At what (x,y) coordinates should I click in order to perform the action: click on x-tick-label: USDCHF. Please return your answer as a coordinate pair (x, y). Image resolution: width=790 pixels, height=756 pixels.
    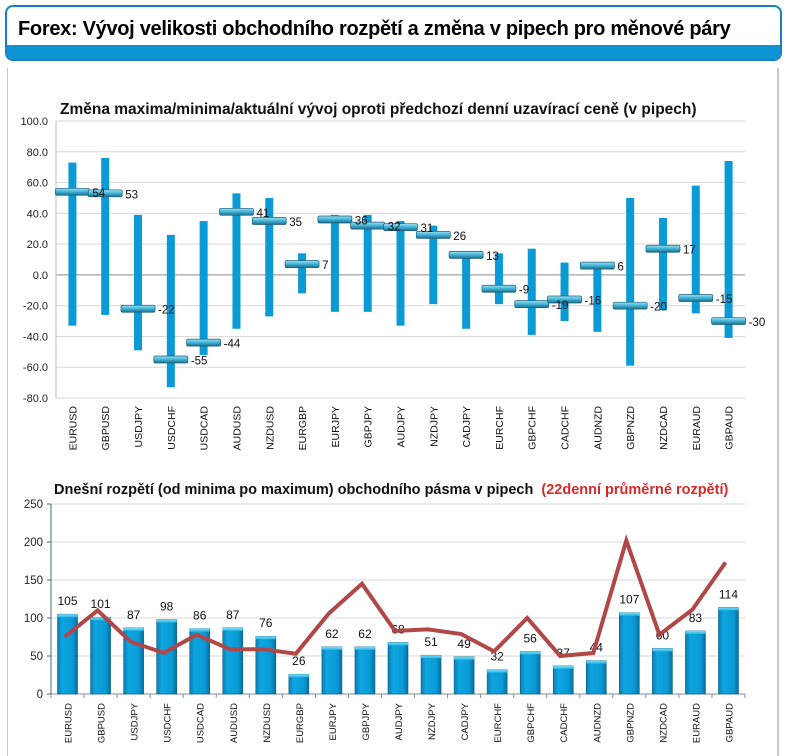
    Looking at the image, I should click on (168, 723).